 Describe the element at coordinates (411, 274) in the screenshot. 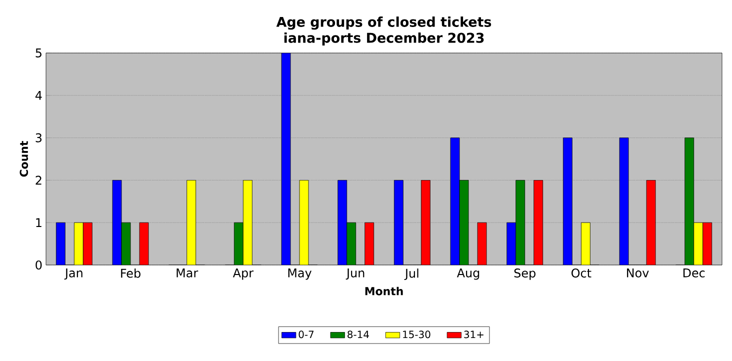

I see `x-tick-label: Jul` at that location.